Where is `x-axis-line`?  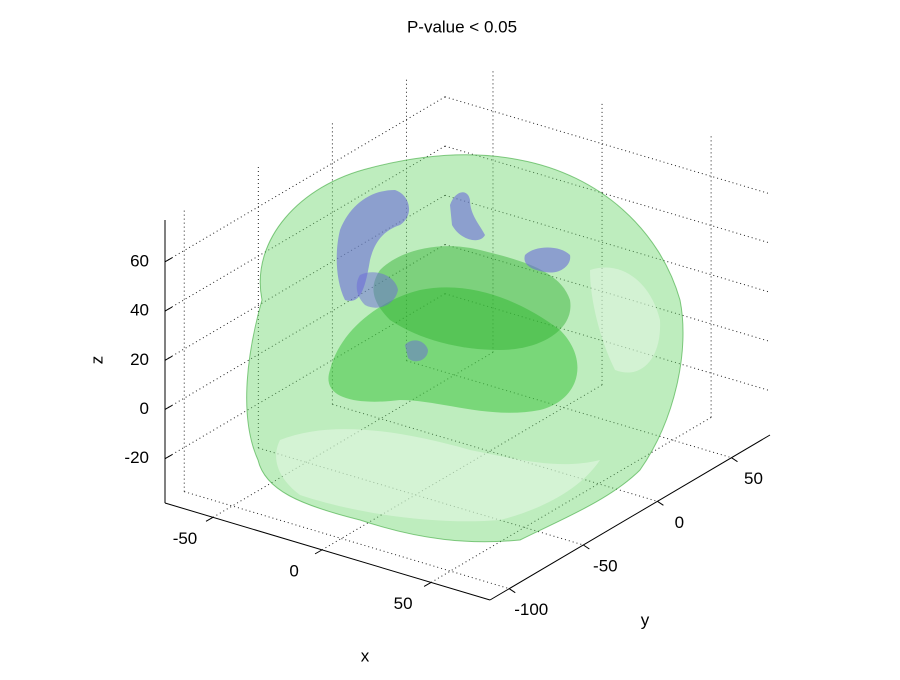
x-axis-line is located at coordinates (327, 551).